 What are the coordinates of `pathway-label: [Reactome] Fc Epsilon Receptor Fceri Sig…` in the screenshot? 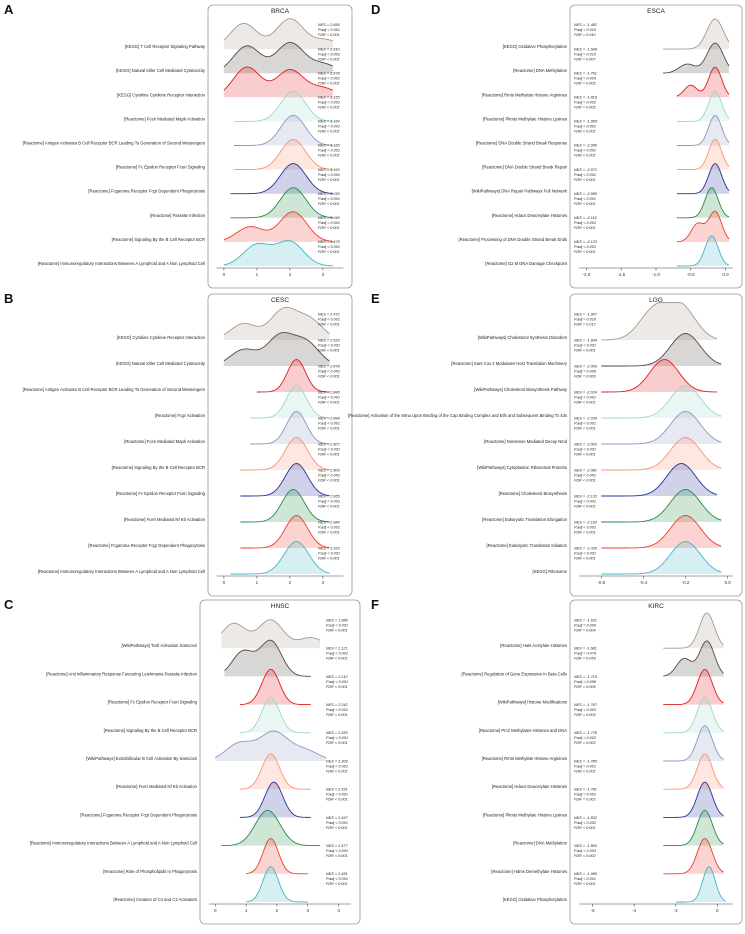 It's located at (161, 493).